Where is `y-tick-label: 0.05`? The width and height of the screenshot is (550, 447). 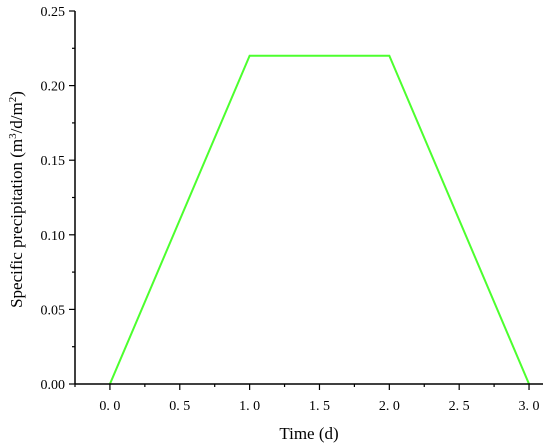 y-tick-label: 0.05 is located at coordinates (53, 310).